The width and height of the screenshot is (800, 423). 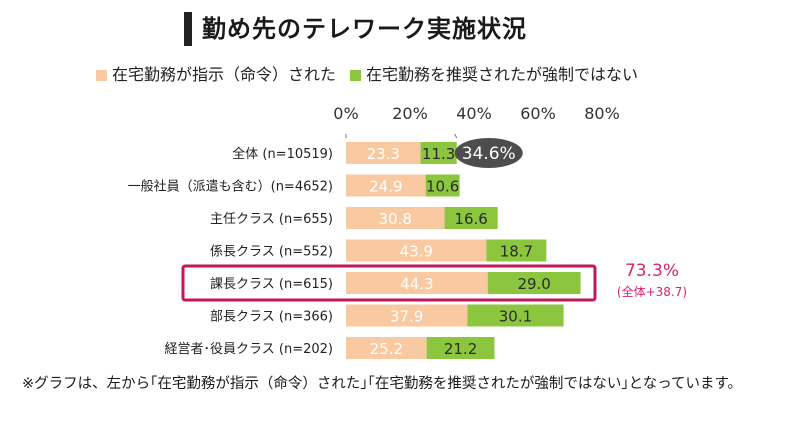 I want to click on data-label: 37.9, so click(x=406, y=317).